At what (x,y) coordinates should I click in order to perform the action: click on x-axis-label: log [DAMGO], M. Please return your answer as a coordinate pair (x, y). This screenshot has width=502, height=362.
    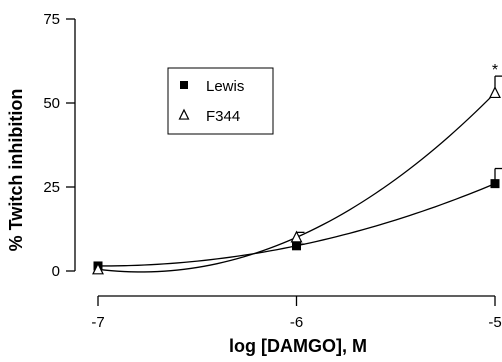
    Looking at the image, I should click on (298, 346).